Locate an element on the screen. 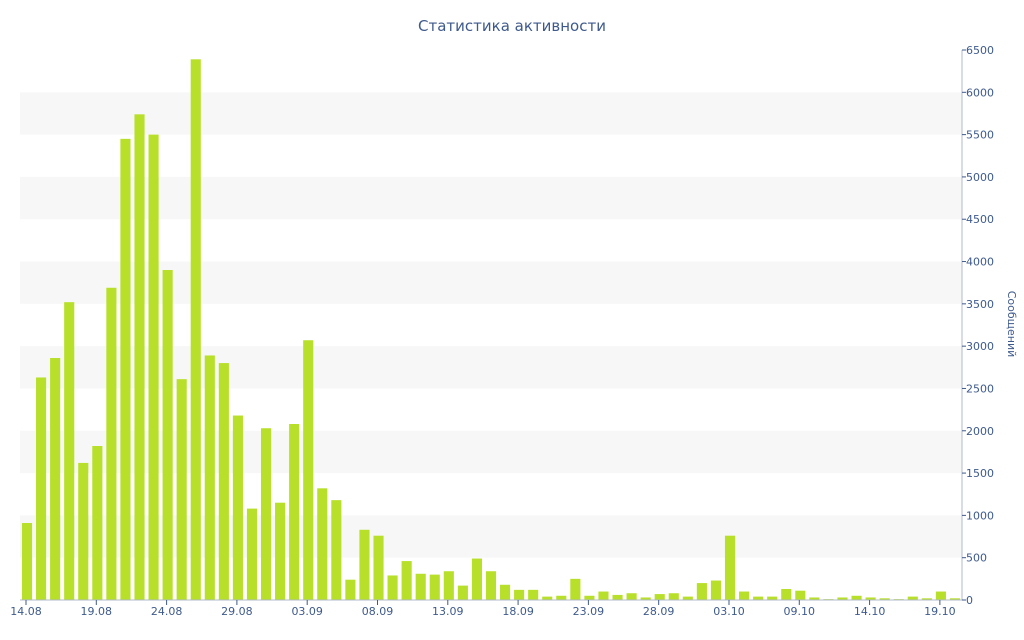 The image size is (1024, 640). y-tick-label: 6000 is located at coordinates (980, 92).